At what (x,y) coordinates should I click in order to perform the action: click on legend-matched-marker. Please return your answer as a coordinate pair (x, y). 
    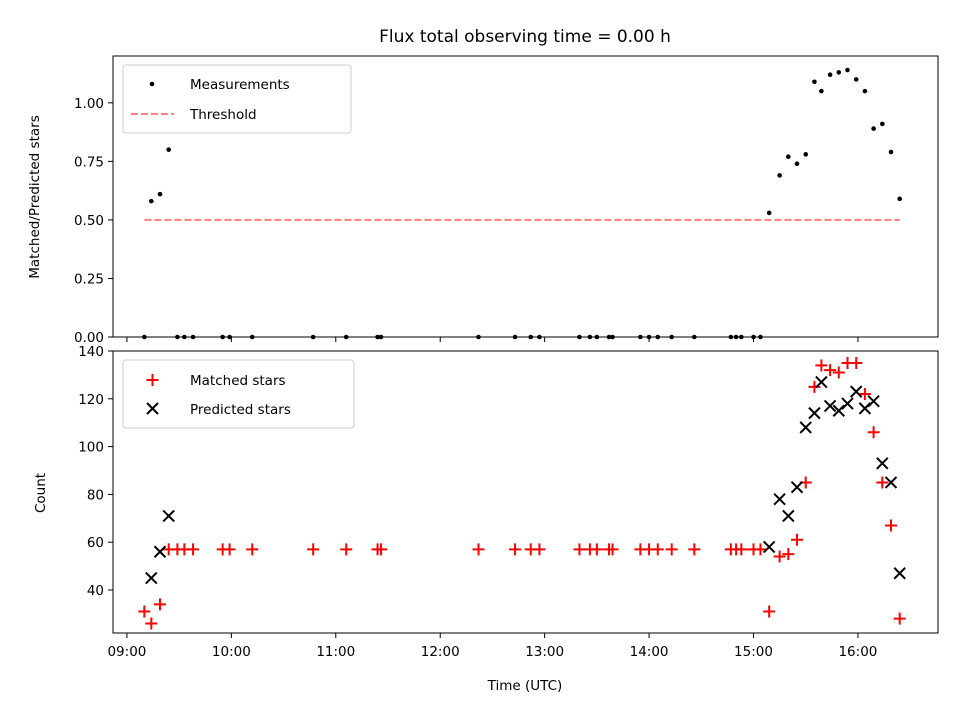
    Looking at the image, I should click on (152, 380).